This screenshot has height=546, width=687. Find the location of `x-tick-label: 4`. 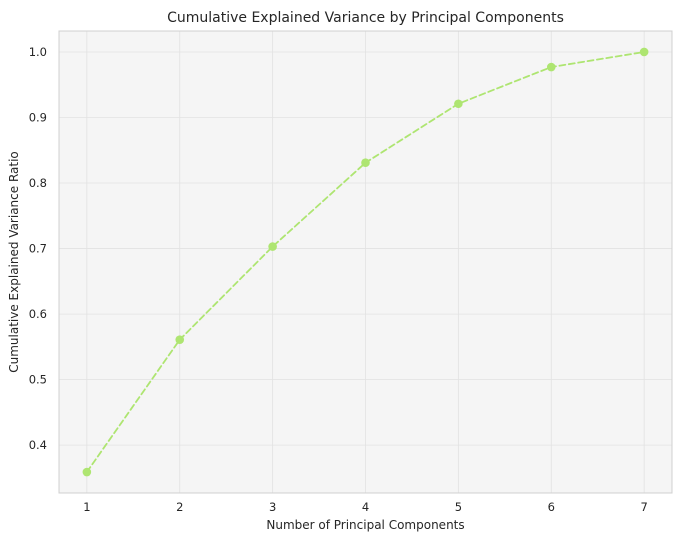

x-tick-label: 4 is located at coordinates (365, 507).